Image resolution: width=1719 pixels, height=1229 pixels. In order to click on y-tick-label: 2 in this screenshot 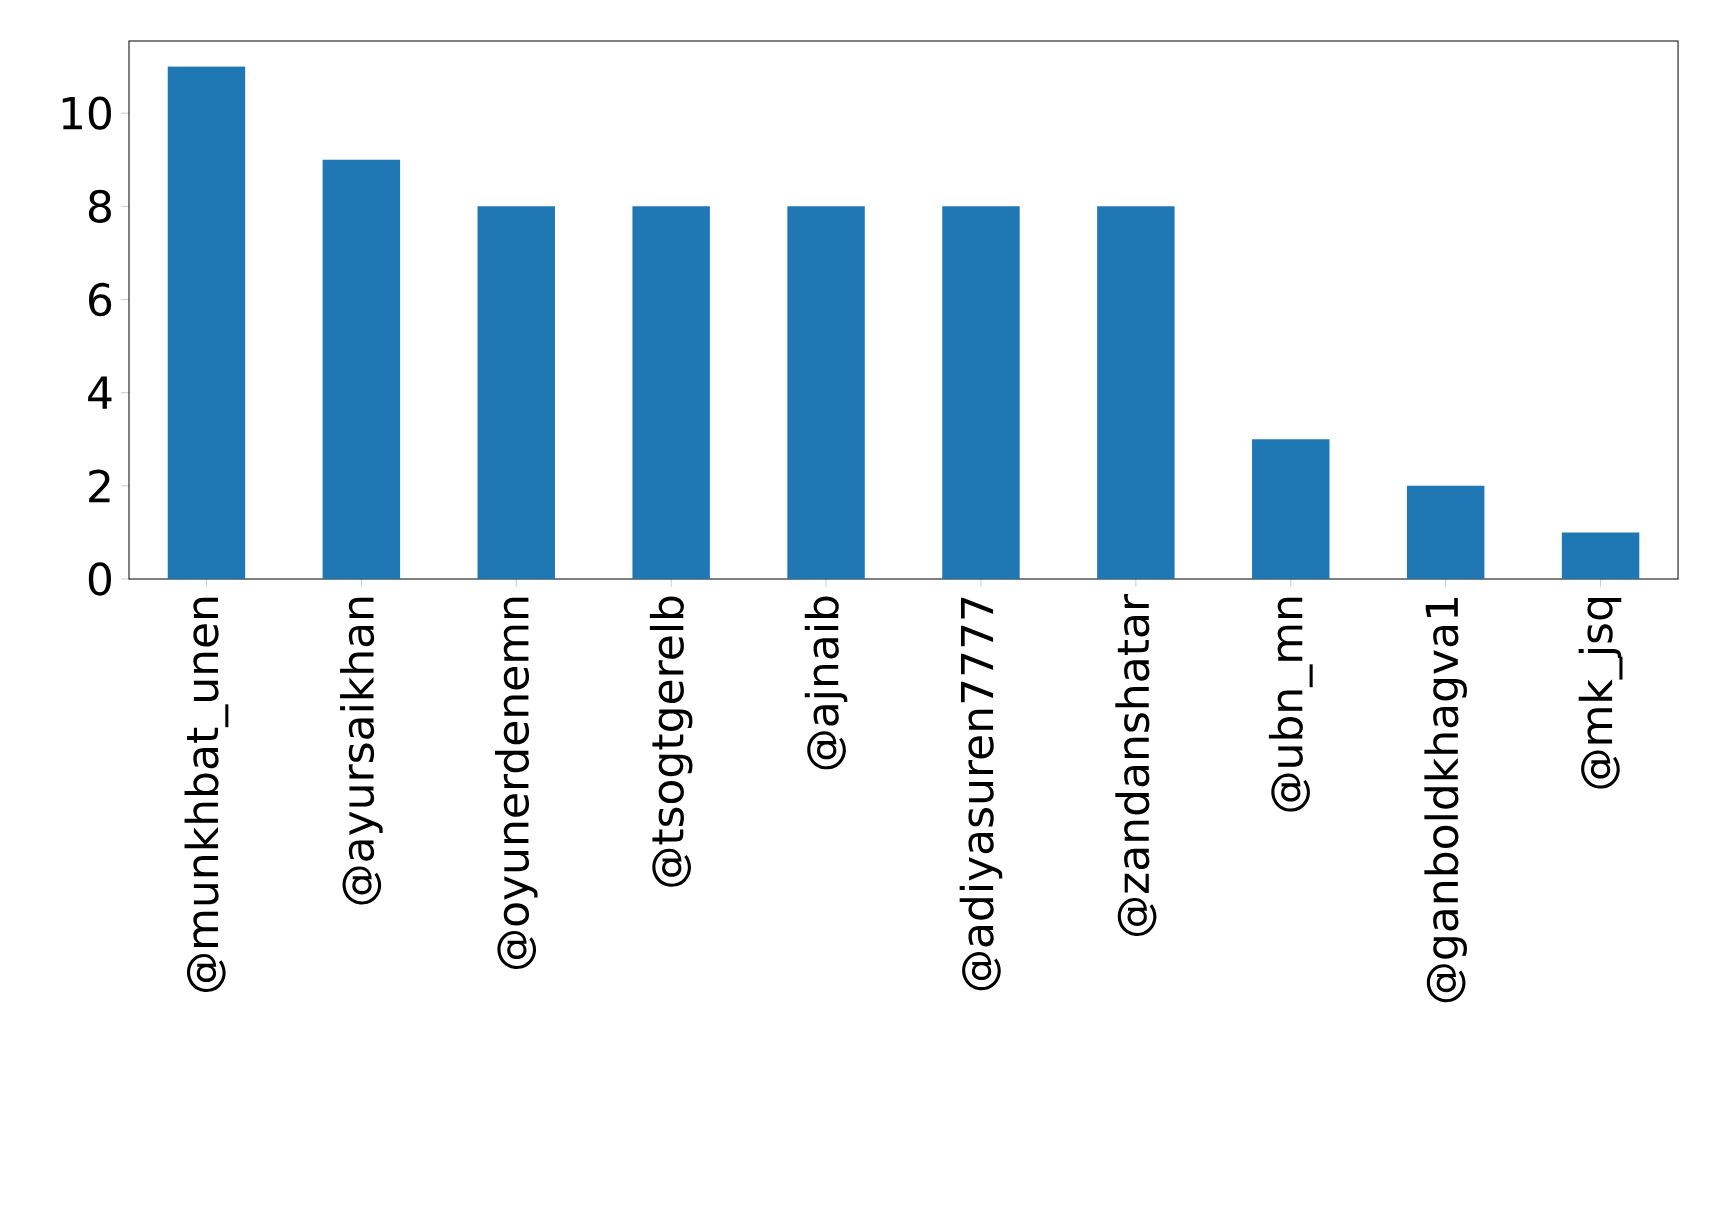, I will do `click(99, 486)`.